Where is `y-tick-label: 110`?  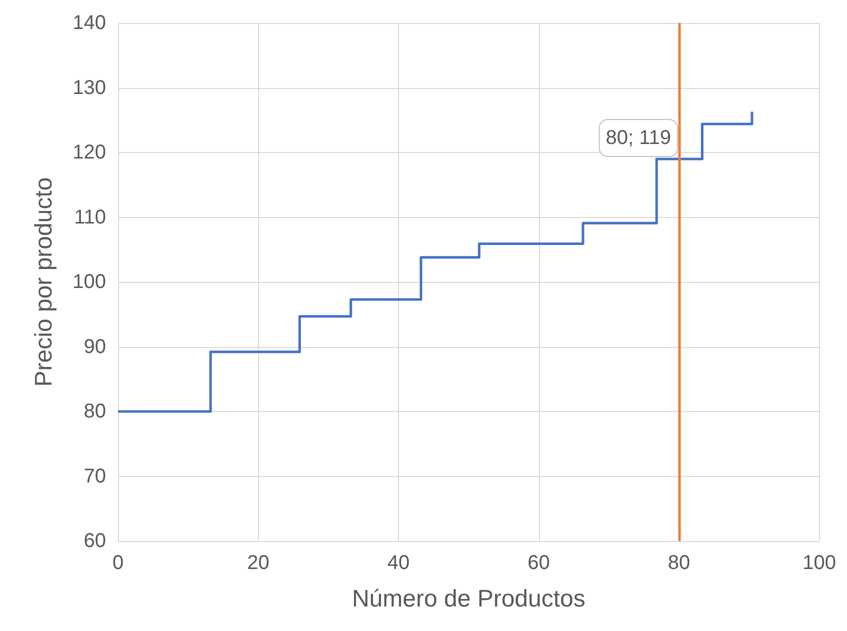
y-tick-label: 110 is located at coordinates (90, 217).